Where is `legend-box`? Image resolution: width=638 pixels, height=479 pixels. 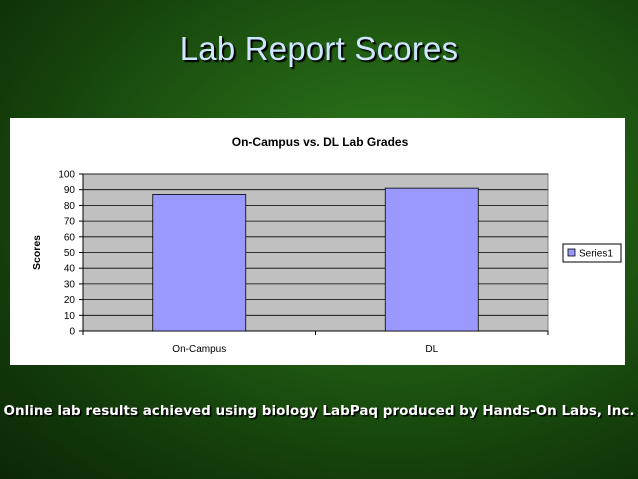 legend-box is located at coordinates (592, 253).